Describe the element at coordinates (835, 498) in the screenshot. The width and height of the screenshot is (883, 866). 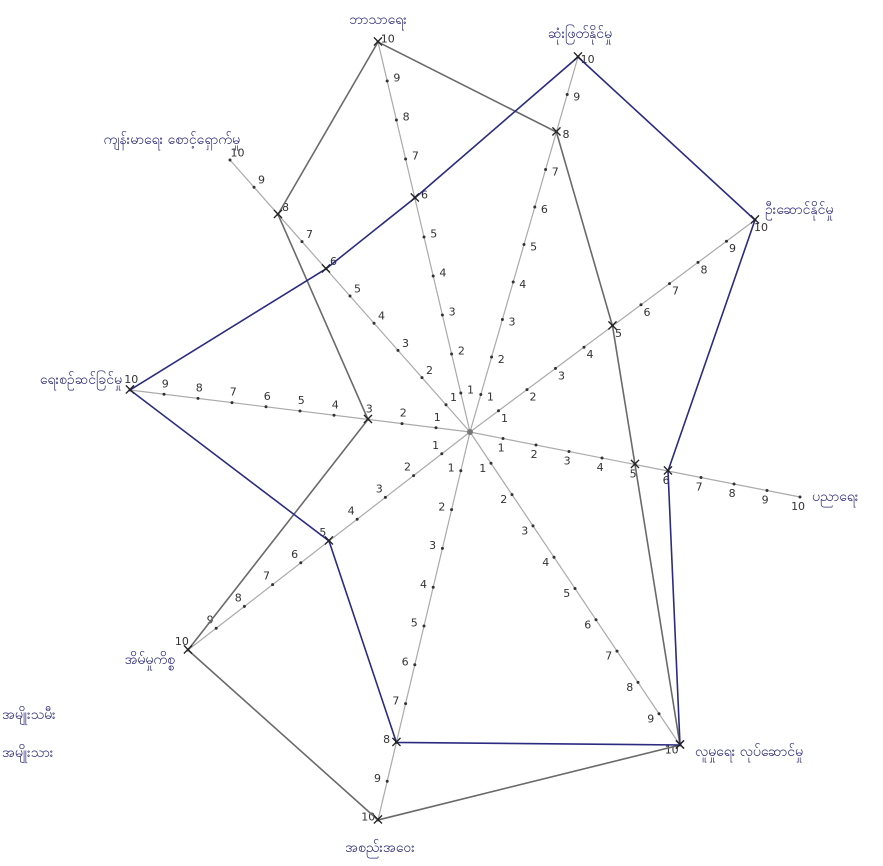
I see `axis-label: ပညာရေး` at that location.